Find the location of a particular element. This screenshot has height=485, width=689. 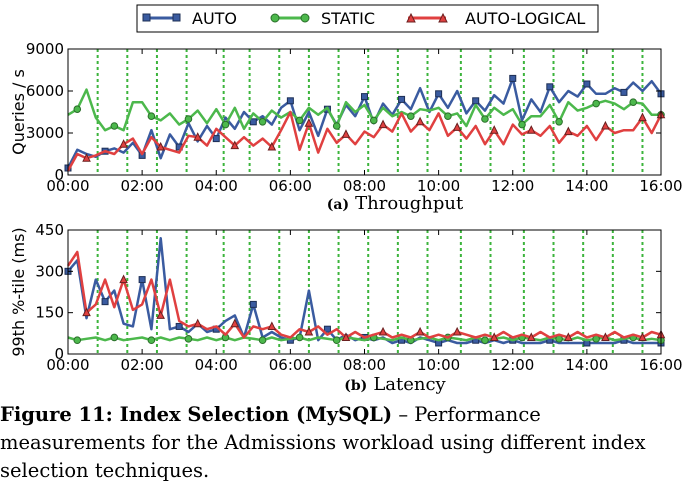

throughput-subtitle: (a) Throughput is located at coordinates (395, 203).